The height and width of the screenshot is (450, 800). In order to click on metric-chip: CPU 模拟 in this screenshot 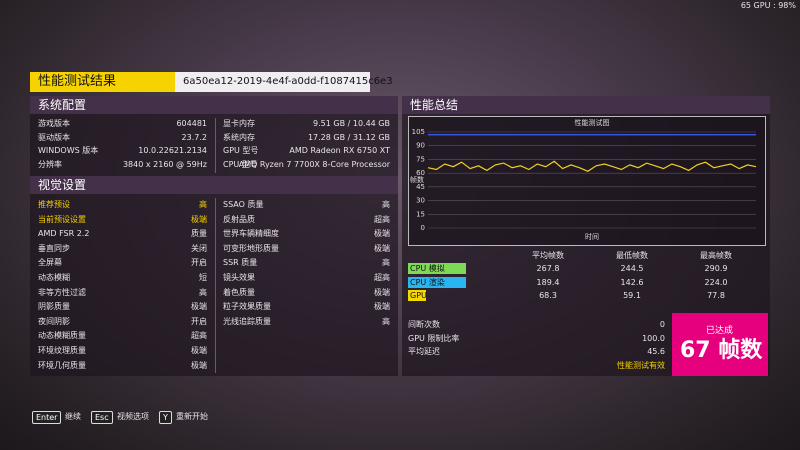, I will do `click(437, 268)`.